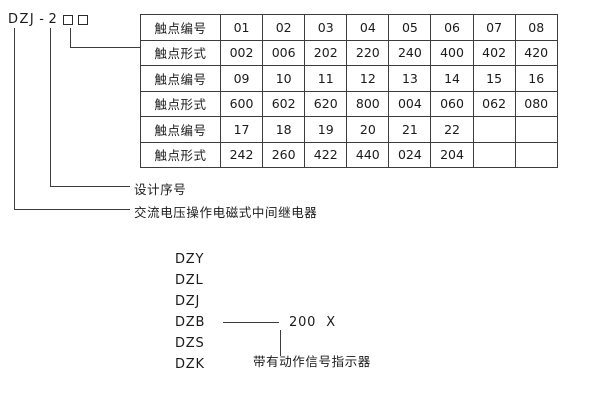 Image resolution: width=600 pixels, height=400 pixels. What do you see at coordinates (536, 78) in the screenshot?
I see `table-cell: 16` at bounding box center [536, 78].